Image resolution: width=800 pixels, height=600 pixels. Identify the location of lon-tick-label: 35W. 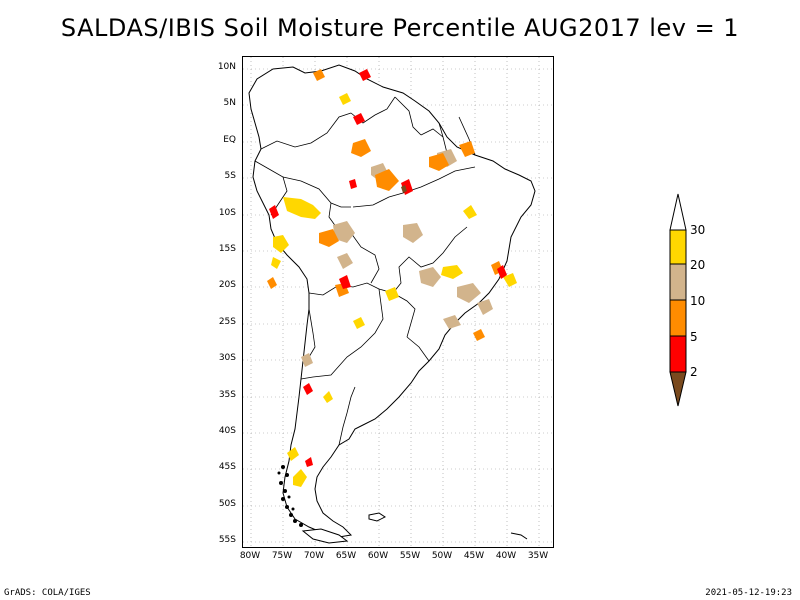
(538, 556).